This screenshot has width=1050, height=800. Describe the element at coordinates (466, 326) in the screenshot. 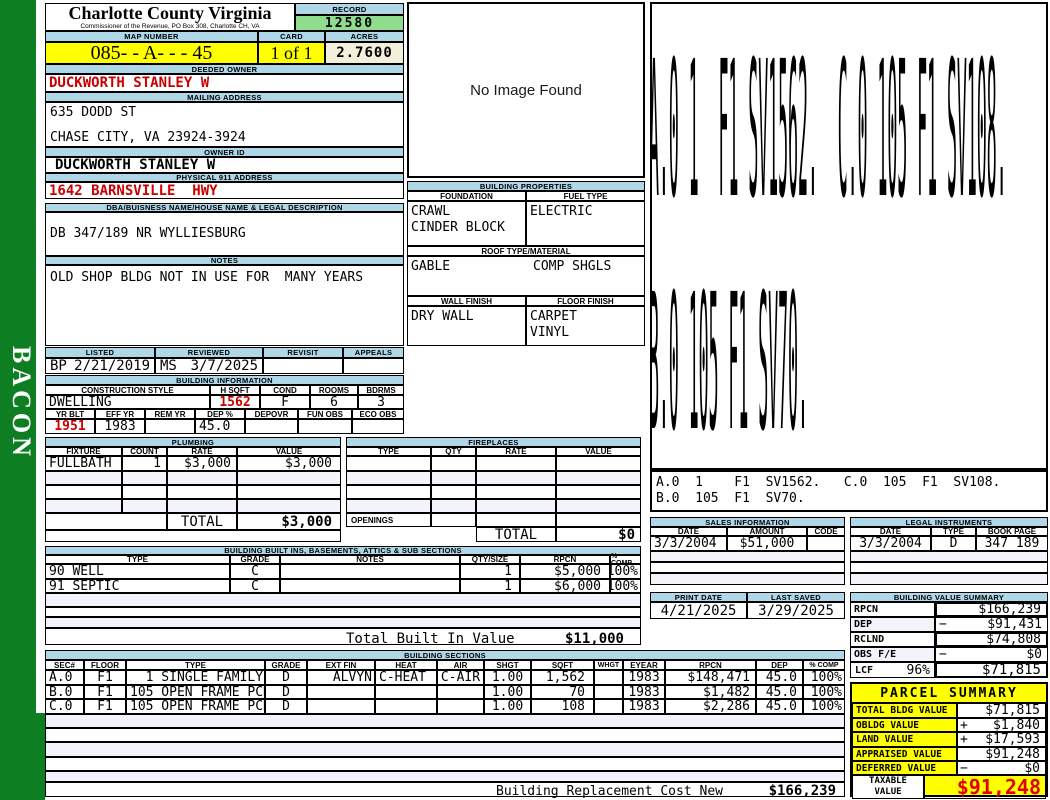

I see `wall-finish-value: DRY WALL` at that location.